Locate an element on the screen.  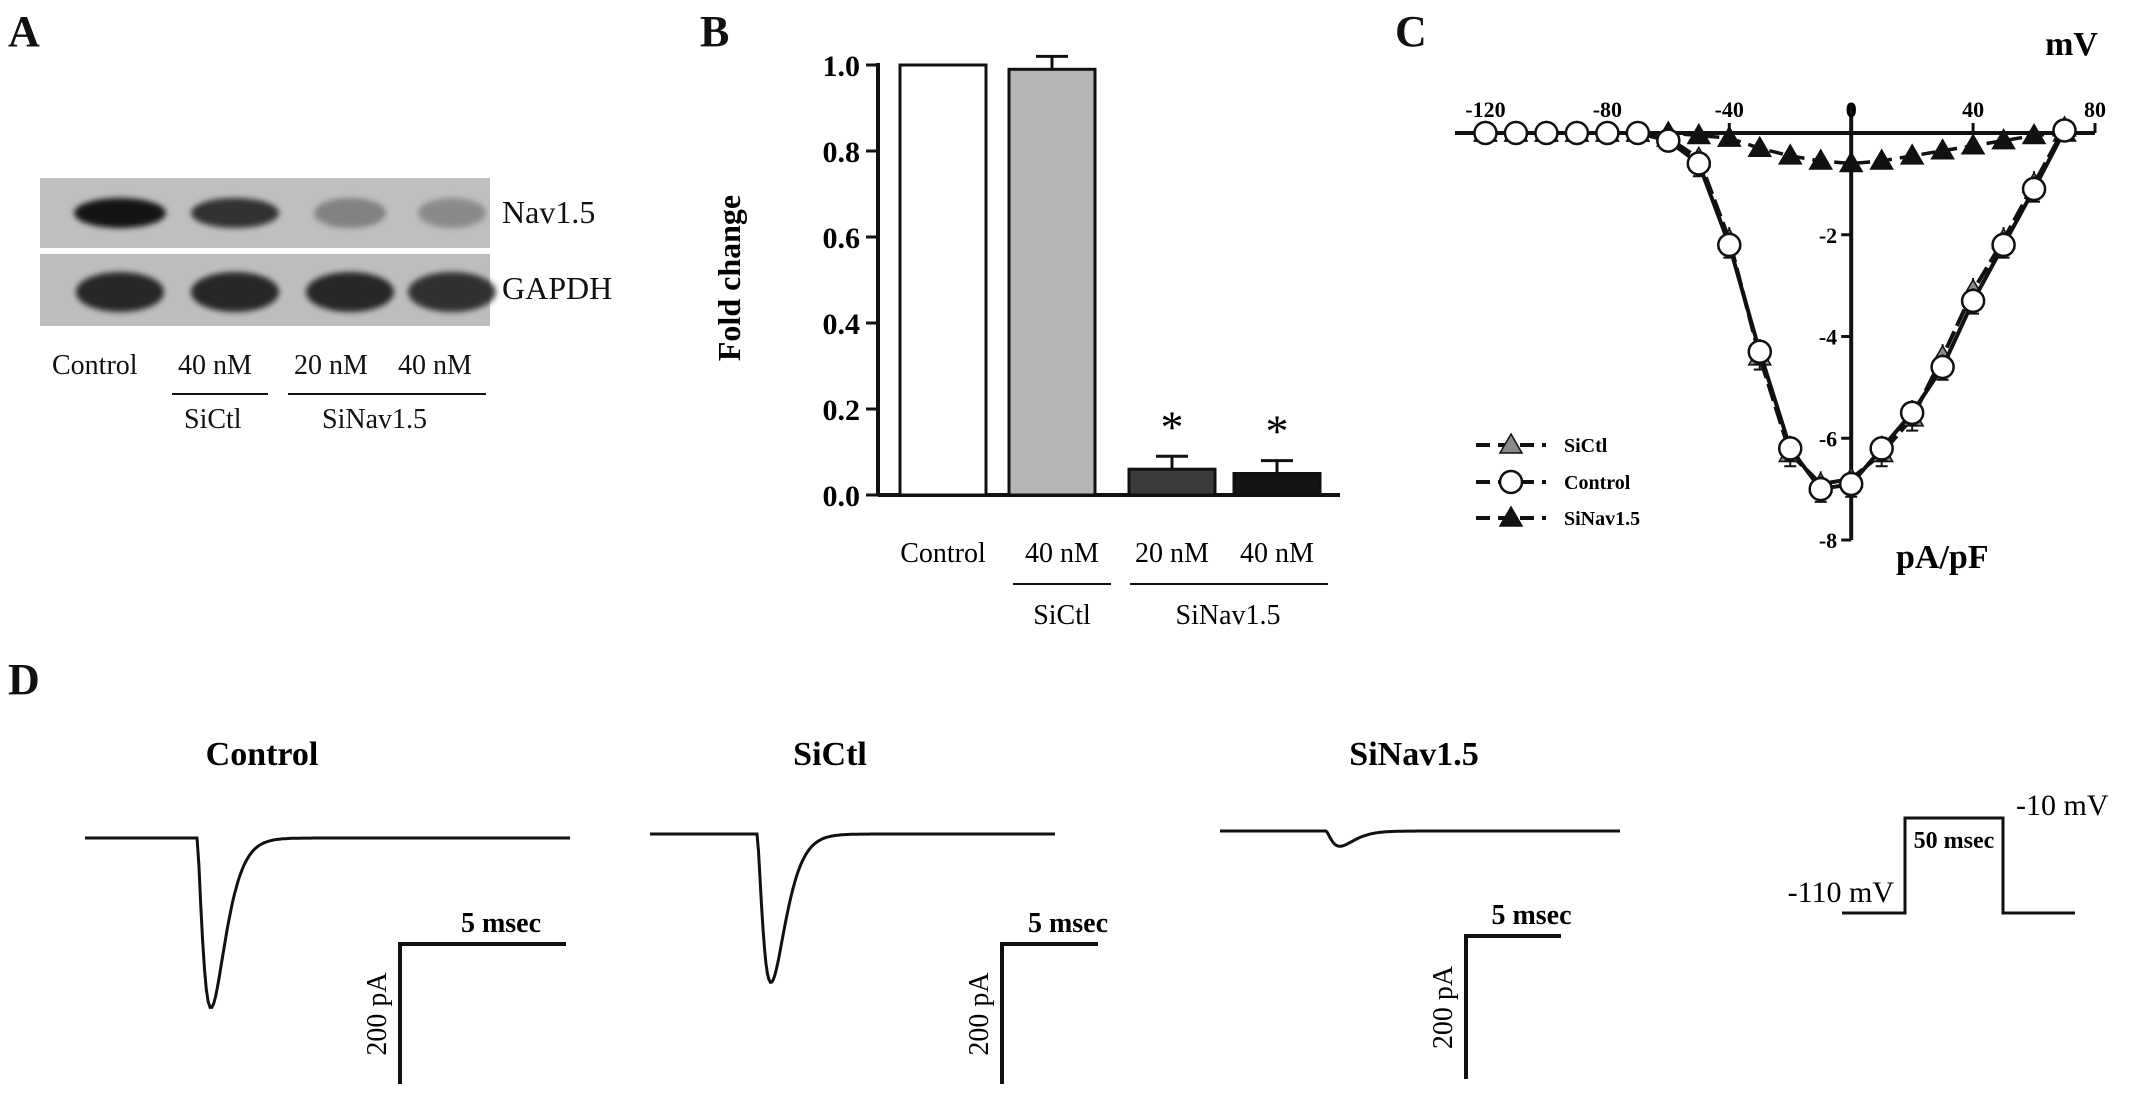
y-tick-label: 0.0 is located at coordinates (842, 496).